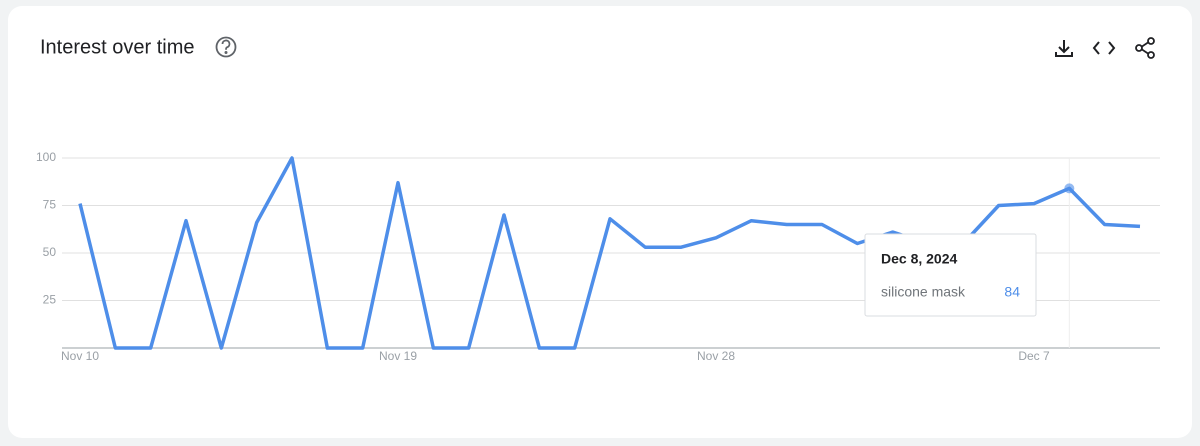 The height and width of the screenshot is (446, 1200). Describe the element at coordinates (919, 259) in the screenshot. I see `tooltip-date: Dec 8, 2024` at that location.